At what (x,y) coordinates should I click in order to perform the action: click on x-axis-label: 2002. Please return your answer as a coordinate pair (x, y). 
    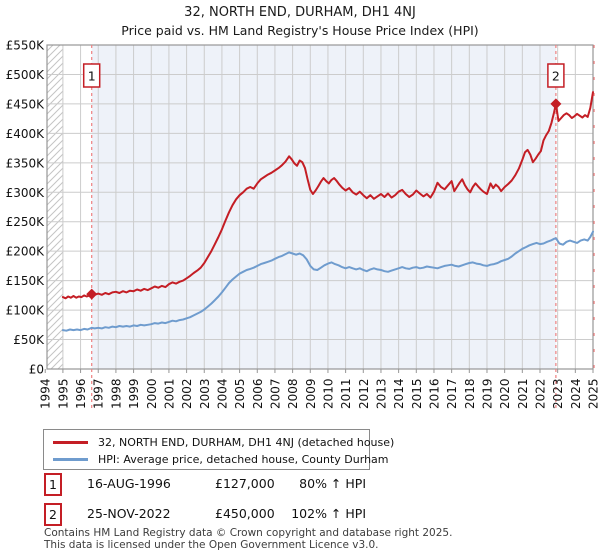
    Looking at the image, I should click on (187, 393).